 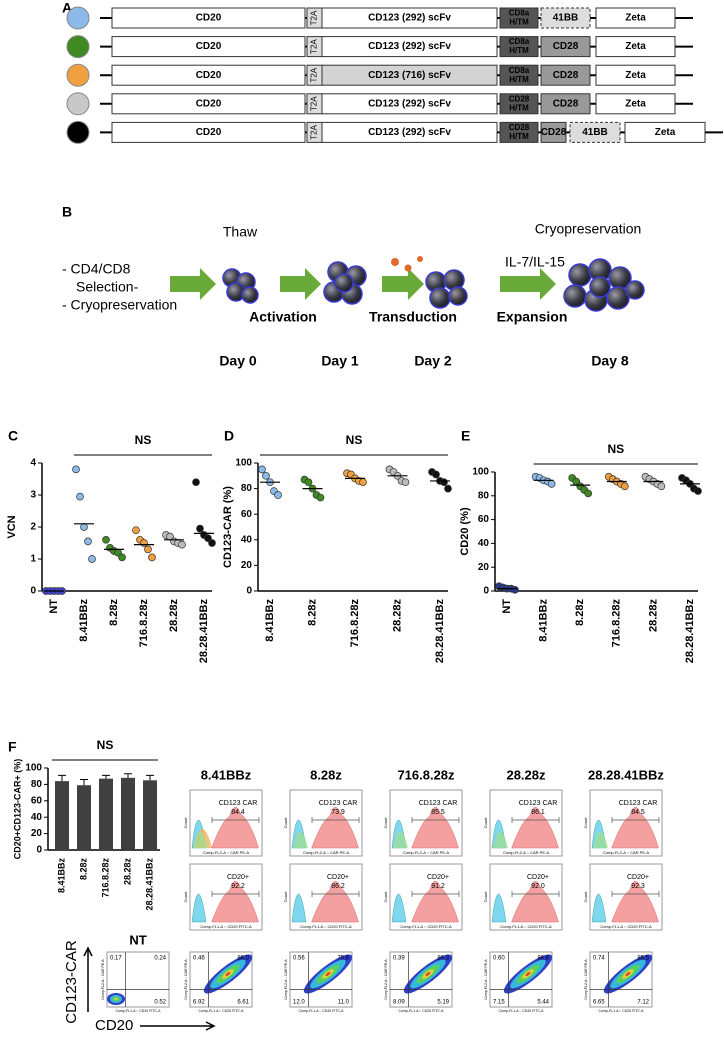 I want to click on y-arrow-label: CD123-CAR, so click(x=71, y=982).